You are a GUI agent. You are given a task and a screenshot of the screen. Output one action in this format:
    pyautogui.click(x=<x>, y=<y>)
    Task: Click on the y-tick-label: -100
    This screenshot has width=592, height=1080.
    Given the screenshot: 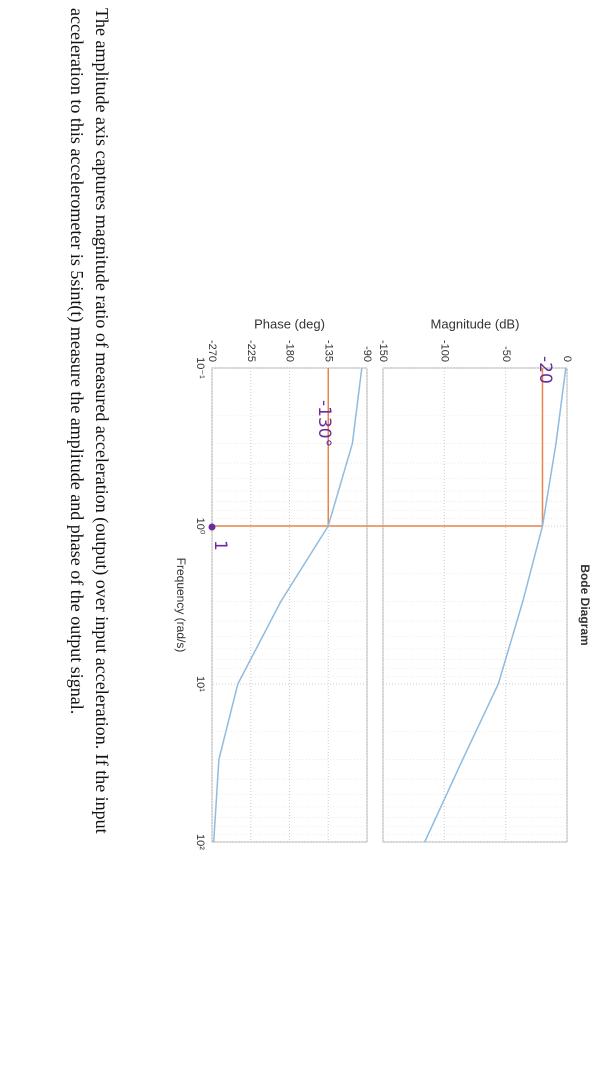 What is the action you would take?
    pyautogui.click(x=444, y=351)
    